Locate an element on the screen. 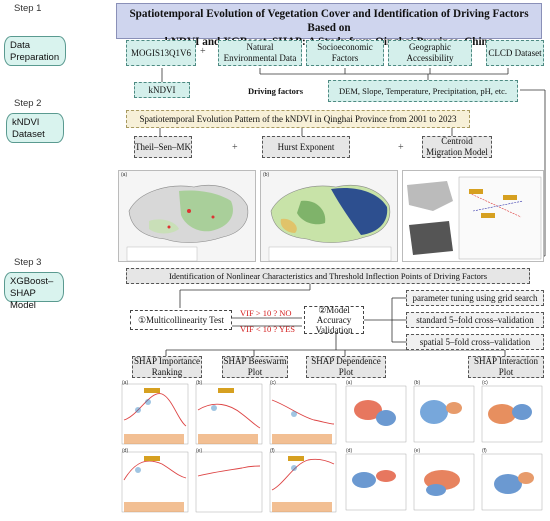 The width and height of the screenshot is (550, 521). natural-environment-box: Natural Environmental Data is located at coordinates (260, 53).